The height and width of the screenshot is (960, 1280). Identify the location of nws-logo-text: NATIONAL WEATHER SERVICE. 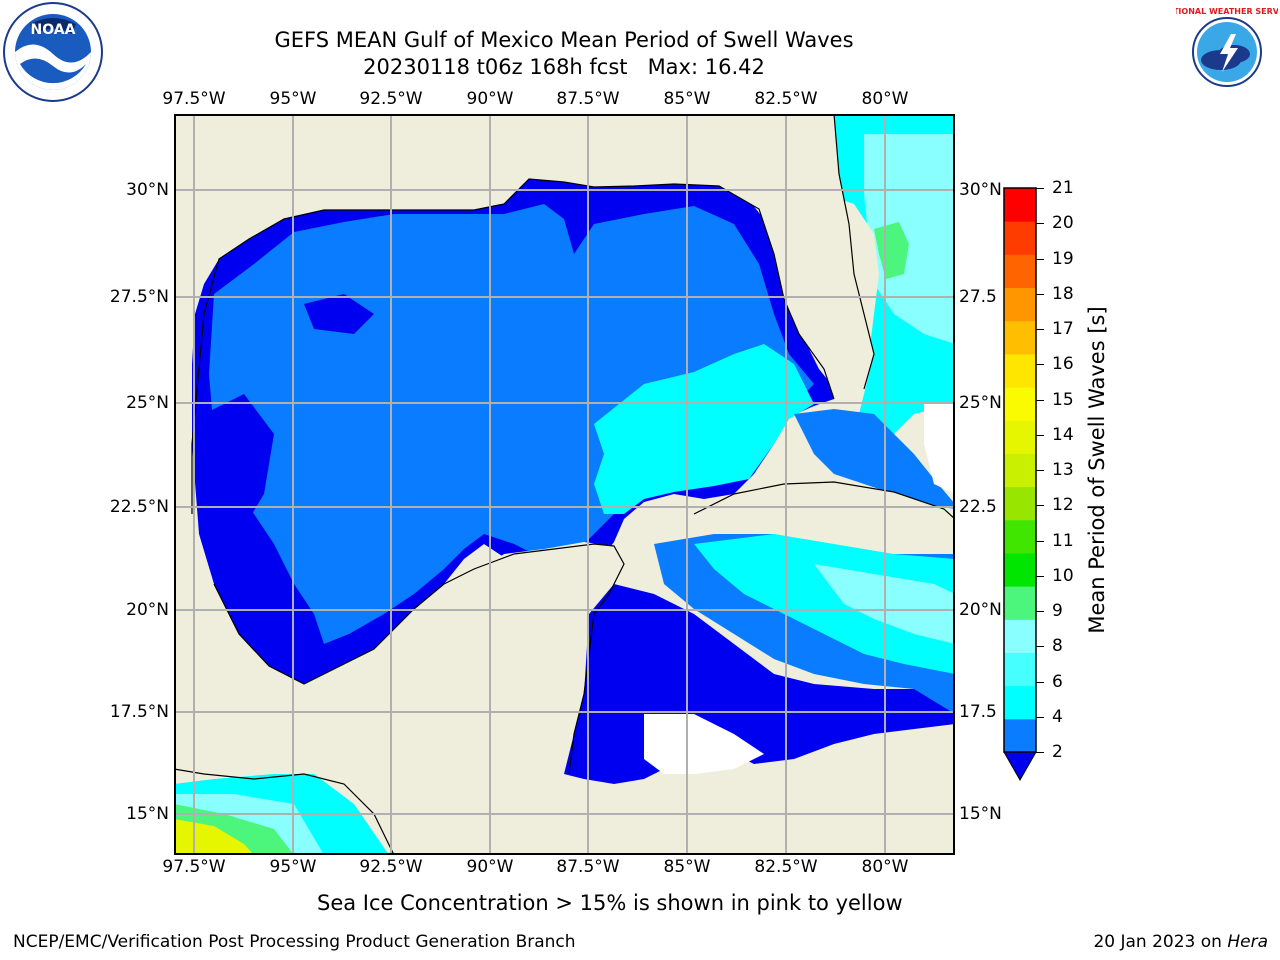
(1227, 11).